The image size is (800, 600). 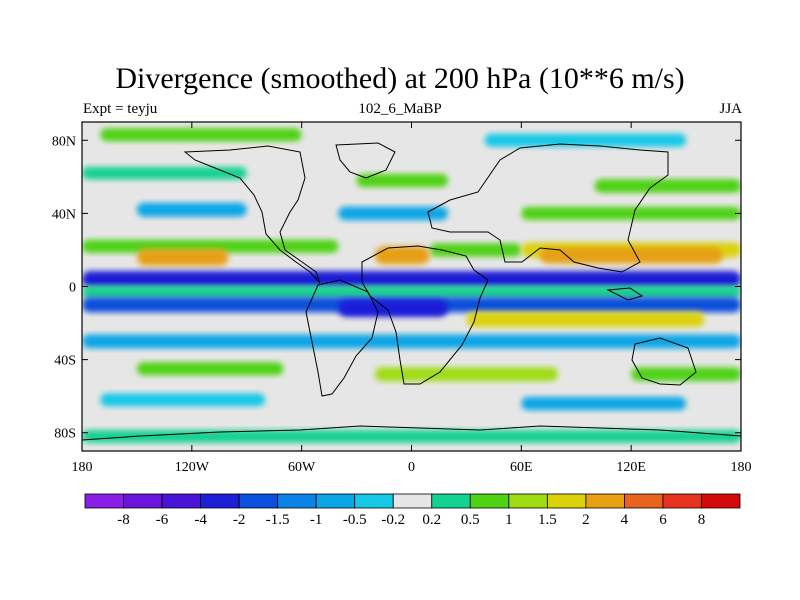 I want to click on colorbar: -8 -6 -4 -2 -1.5 -1 -0.5 -0.2 0.2 0.5 1 1.5 2 4 6 8, so click(x=412, y=510).